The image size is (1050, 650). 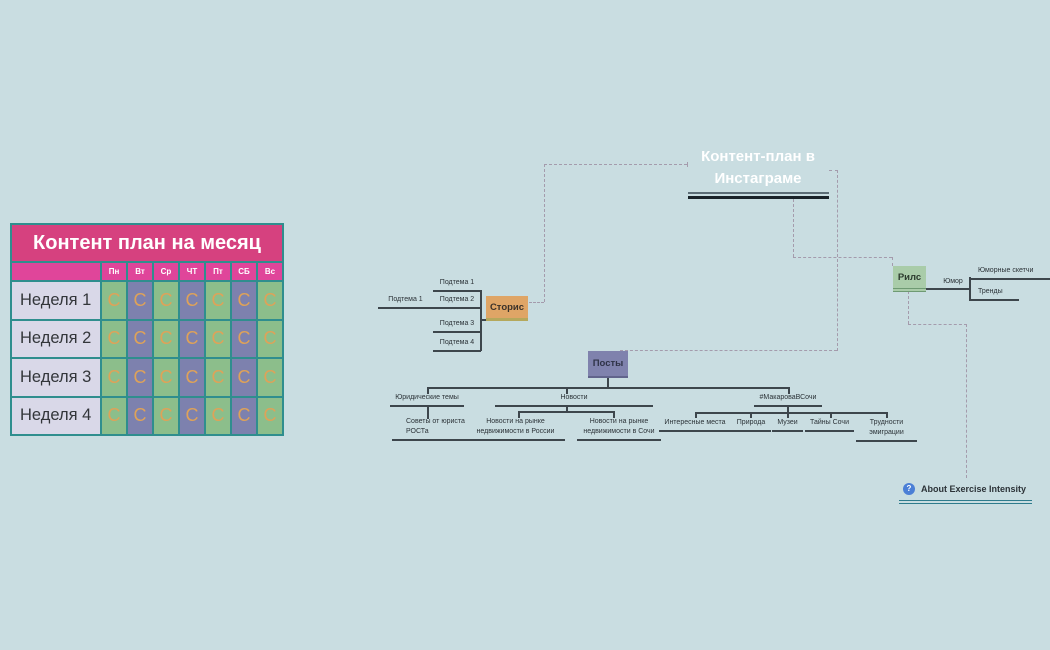 What do you see at coordinates (56, 415) in the screenshot?
I see `week-label: Неделя 4` at bounding box center [56, 415].